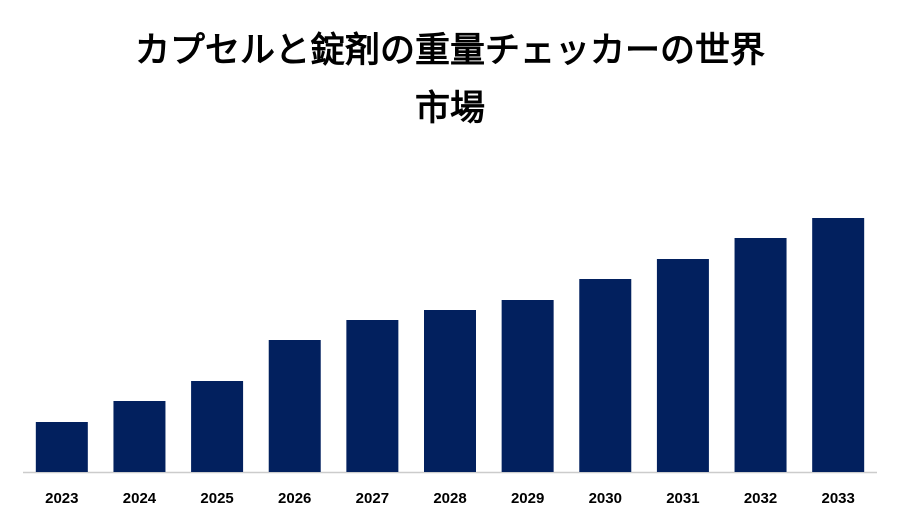 This screenshot has width=900, height=525. I want to click on x-tick-label: 2028, so click(449, 498).